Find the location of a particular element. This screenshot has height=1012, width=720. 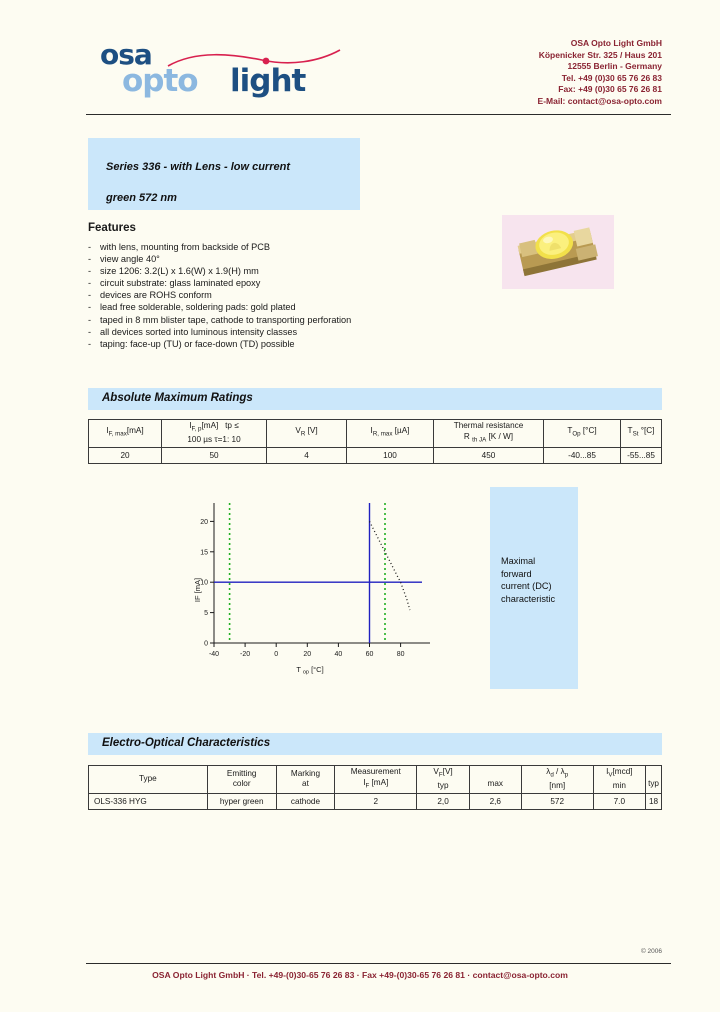

cell-vf-max: 2,6 is located at coordinates (495, 801).